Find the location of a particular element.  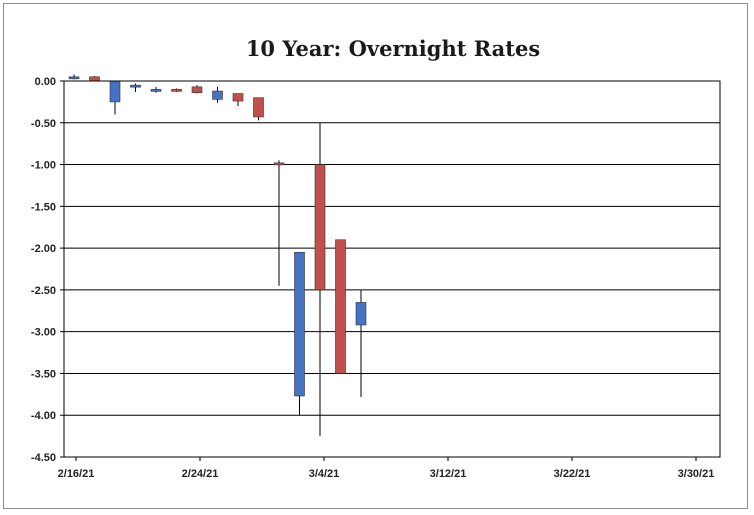

y-tick-label: 0.00 is located at coordinates (45, 82).